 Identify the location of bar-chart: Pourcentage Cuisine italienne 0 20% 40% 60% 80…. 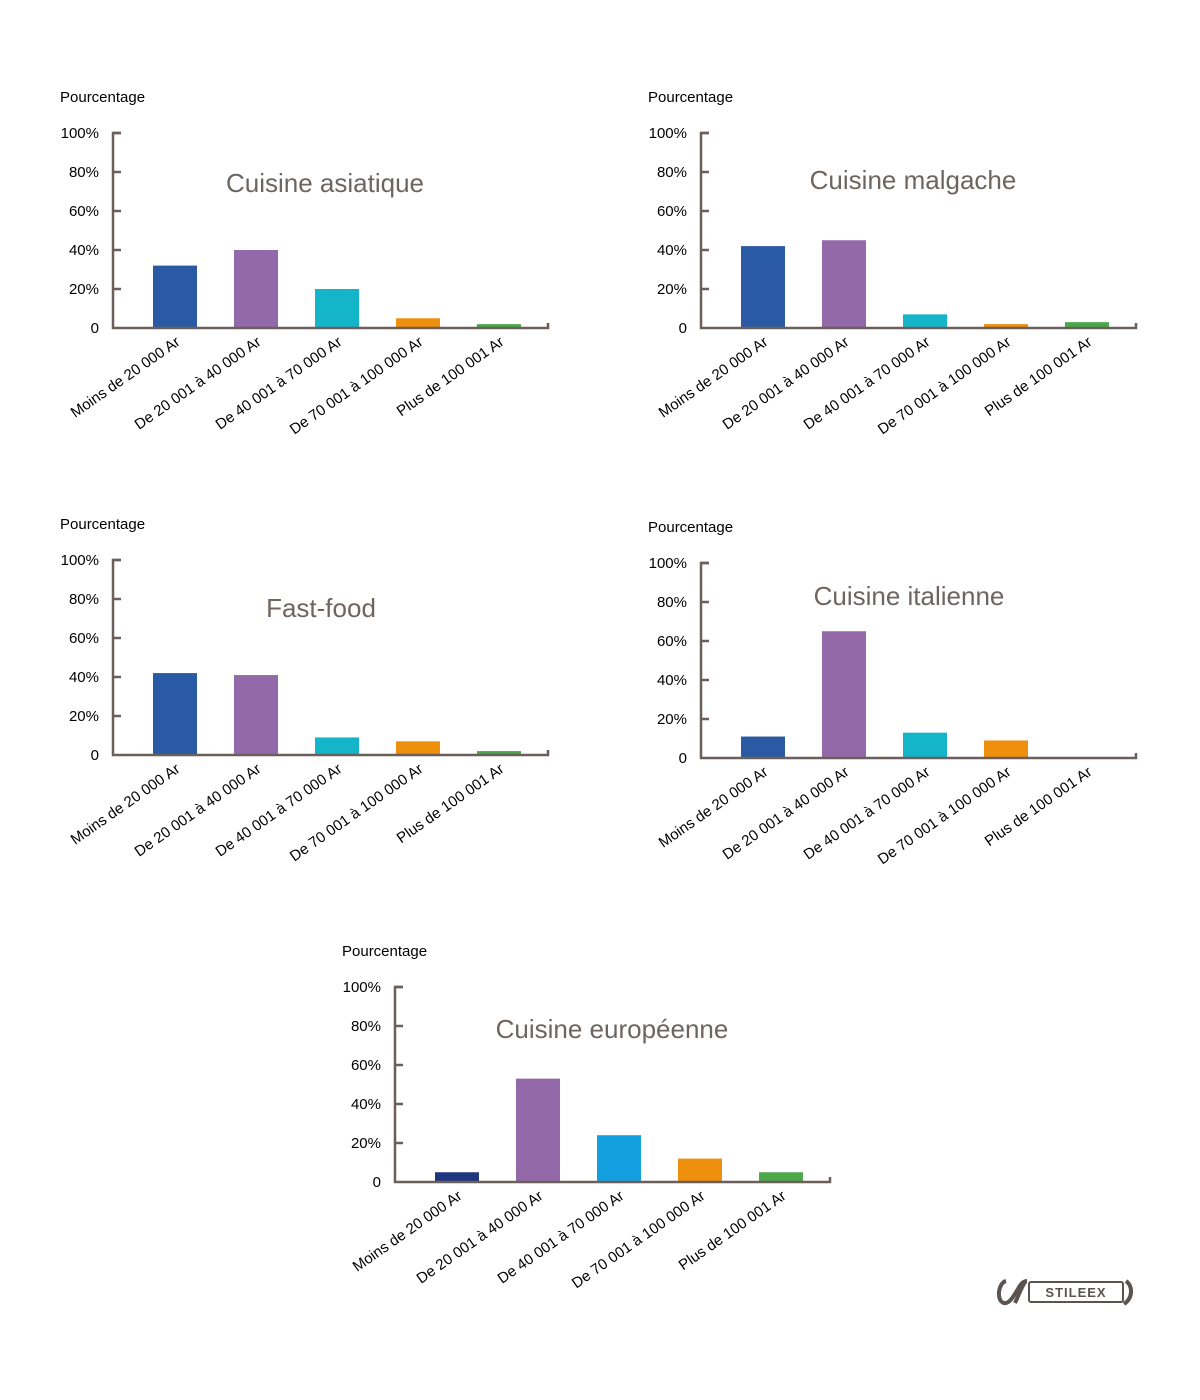
(893, 693).